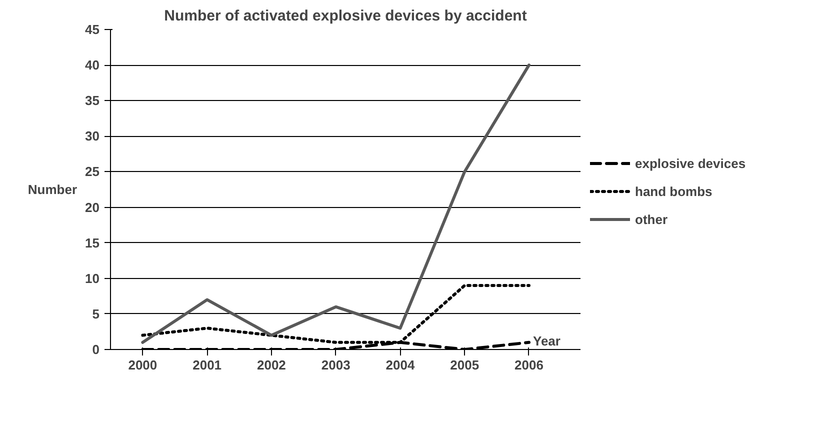 The image size is (827, 446). Describe the element at coordinates (271, 365) in the screenshot. I see `x-tick-label: 2002` at that location.